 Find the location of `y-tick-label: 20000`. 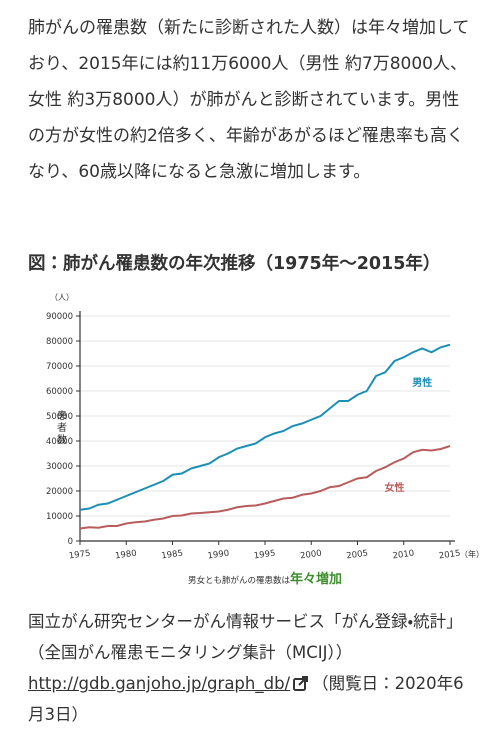

y-tick-label: 20000 is located at coordinates (59, 492).